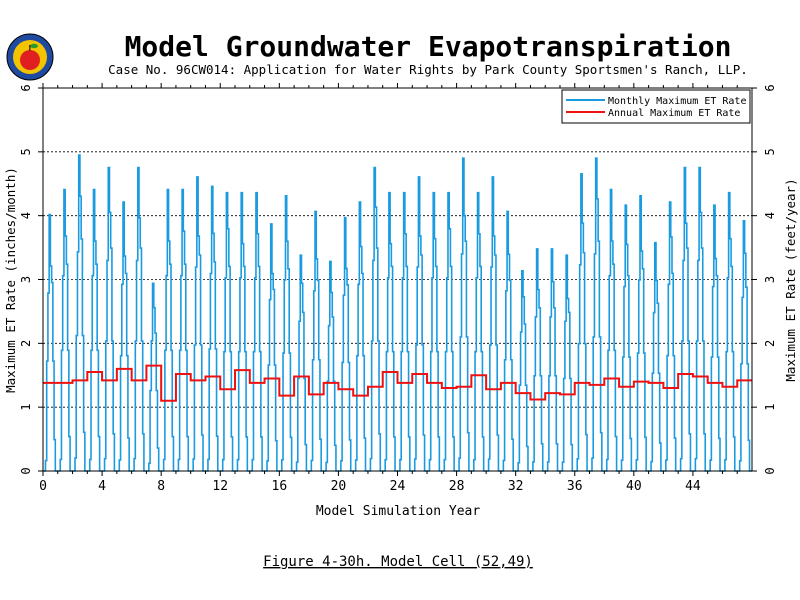 This screenshot has height=600, width=800. What do you see at coordinates (398, 511) in the screenshot?
I see `x-axis-label: Model Simulation Year` at bounding box center [398, 511].